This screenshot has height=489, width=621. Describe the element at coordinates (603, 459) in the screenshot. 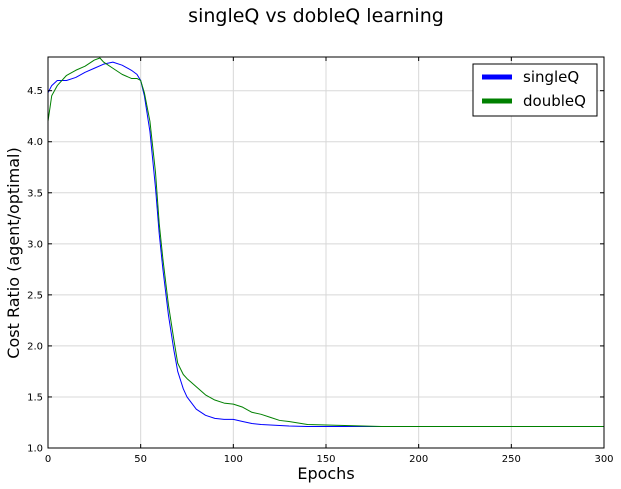

I see `x-tick-label: 300` at that location.